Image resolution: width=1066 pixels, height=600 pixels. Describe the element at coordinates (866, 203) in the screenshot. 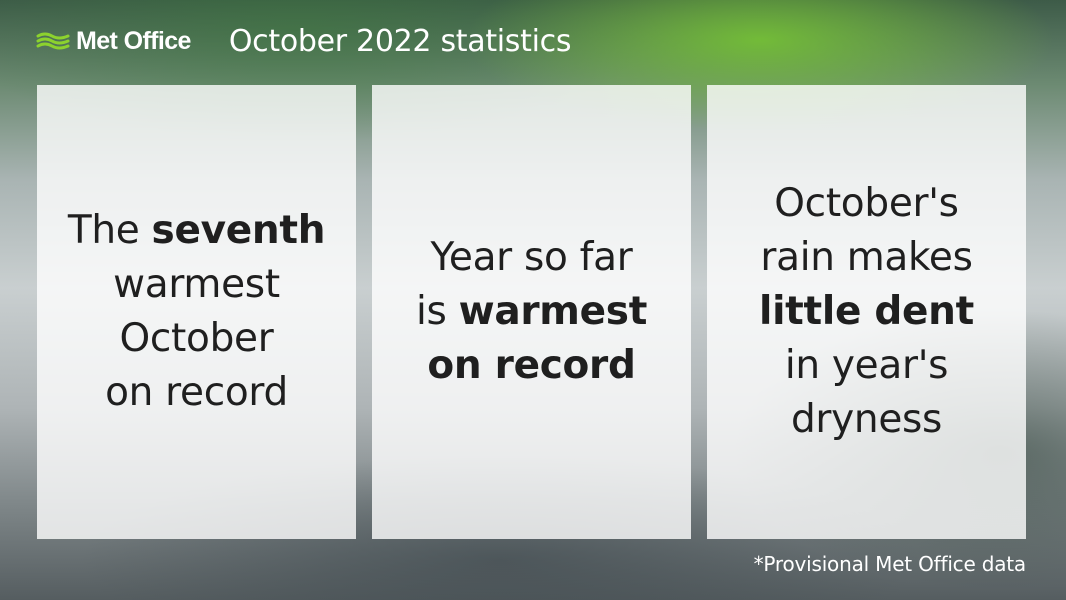

I see `card-line: October's` at that location.